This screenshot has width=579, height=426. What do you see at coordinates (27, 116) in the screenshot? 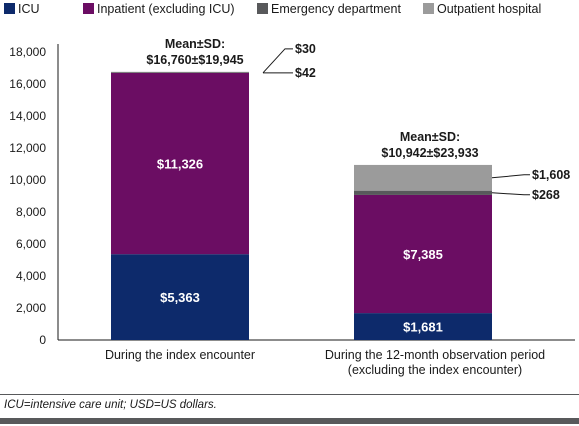
I see `y-tick-label: 14,000` at bounding box center [27, 116].